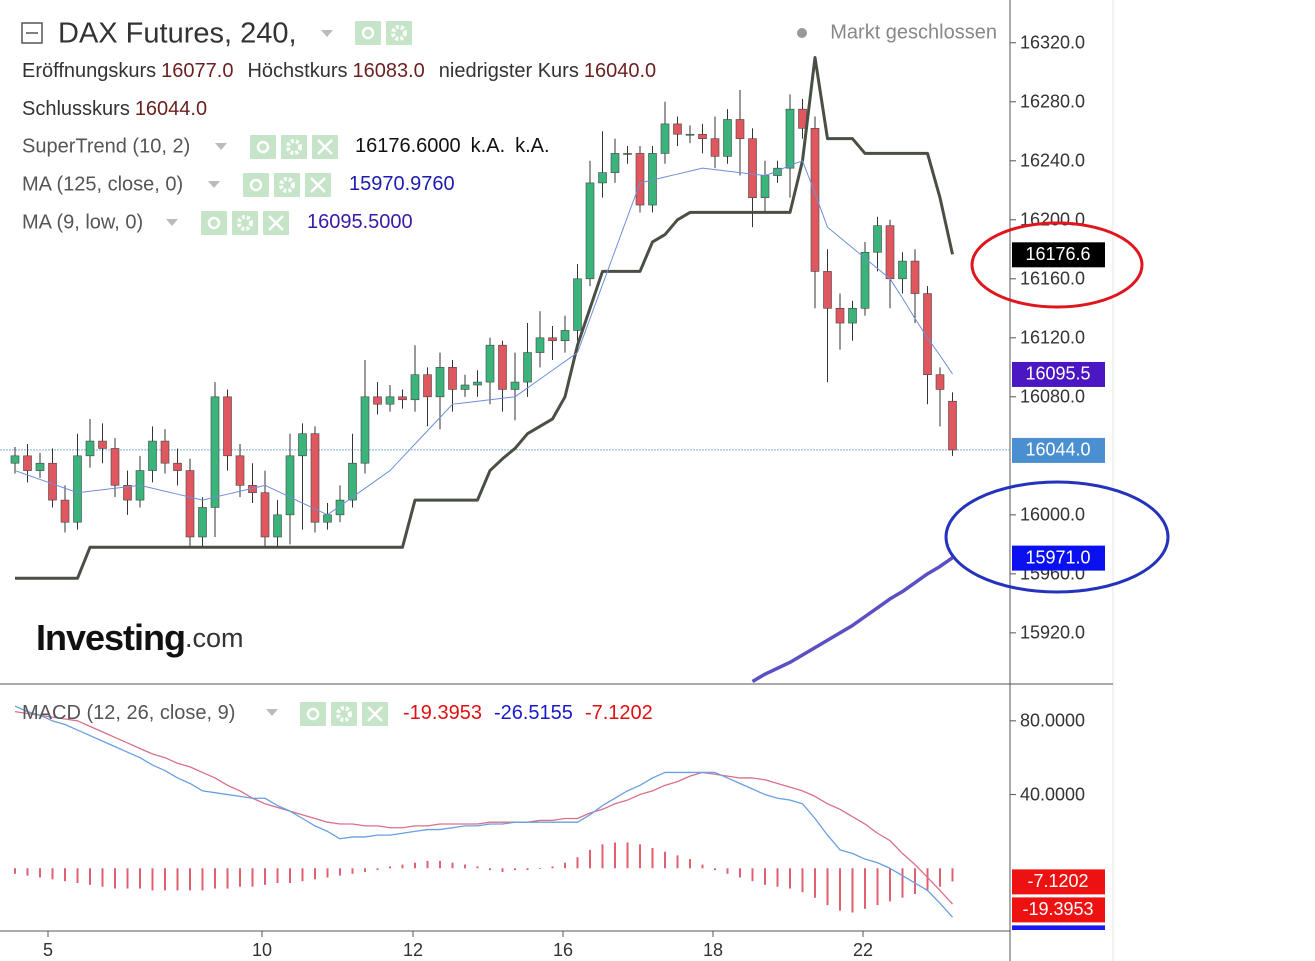  Describe the element at coordinates (171, 109) in the screenshot. I see `ohlc-value: 16044.0` at that location.